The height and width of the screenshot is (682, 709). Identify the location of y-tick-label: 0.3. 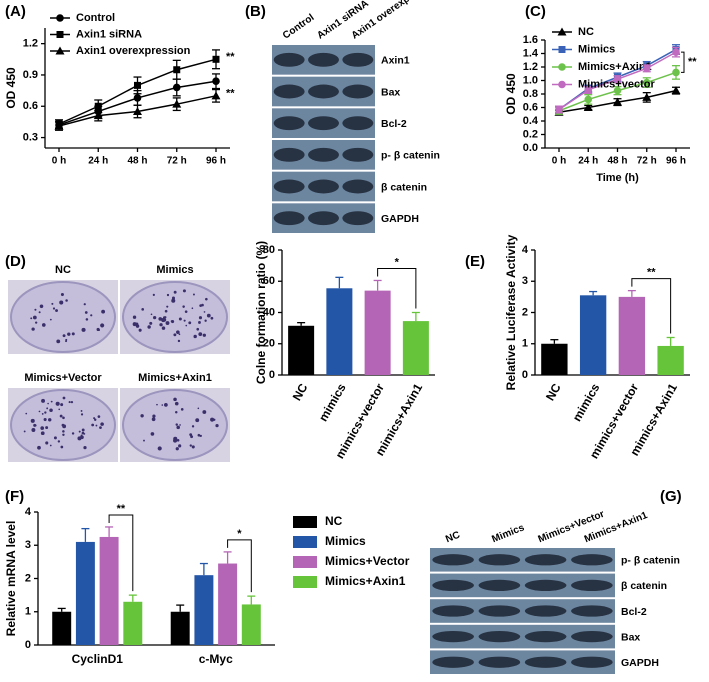
(30, 137).